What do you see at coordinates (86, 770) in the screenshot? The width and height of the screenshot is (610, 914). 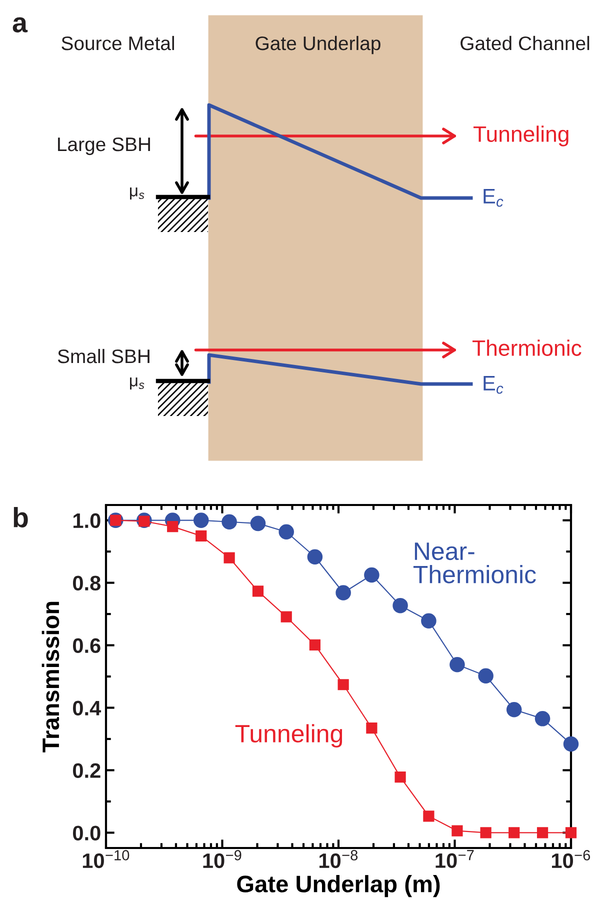 I see `y-tick-label: 0.2` at bounding box center [86, 770].